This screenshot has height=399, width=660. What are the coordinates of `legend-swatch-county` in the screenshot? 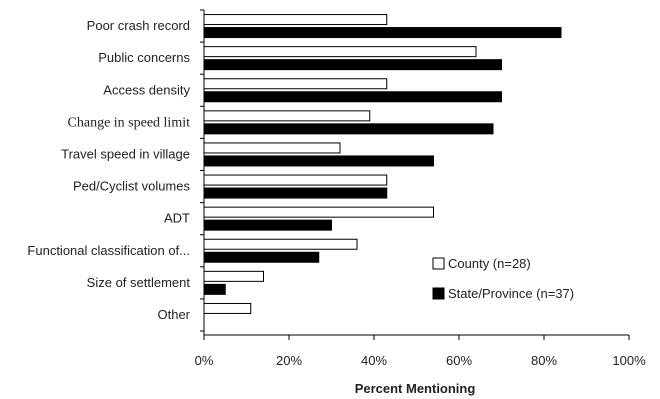 It's located at (438, 263).